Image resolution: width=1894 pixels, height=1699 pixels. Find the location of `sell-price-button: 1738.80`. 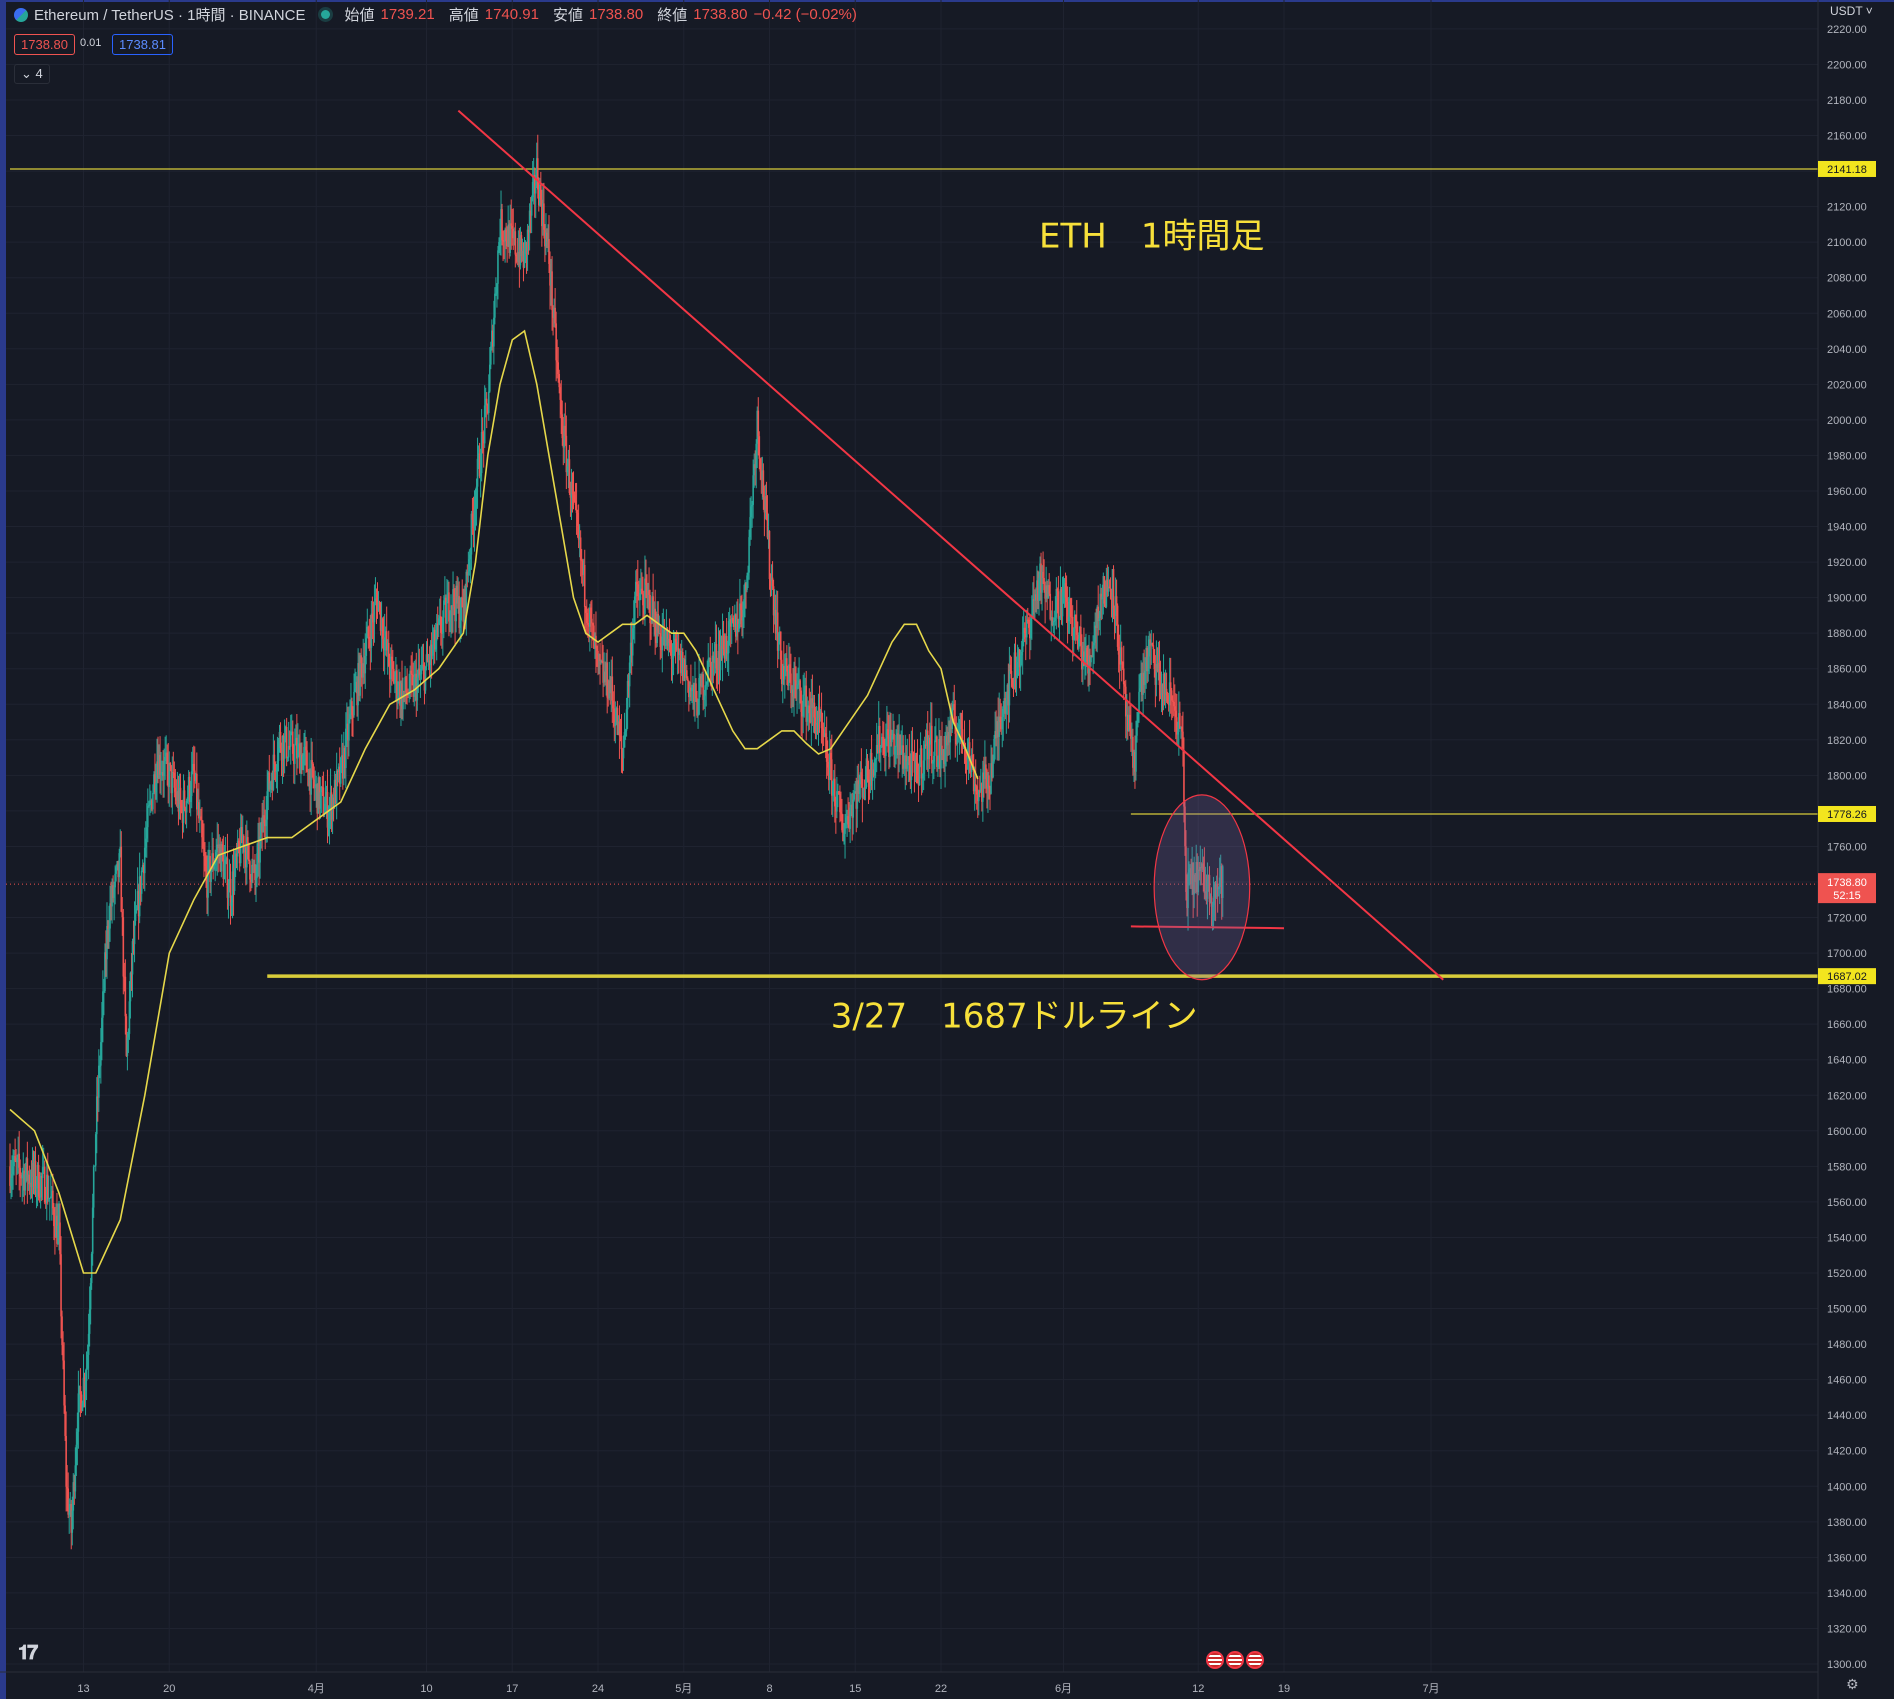

sell-price-button: 1738.80 is located at coordinates (44, 44).